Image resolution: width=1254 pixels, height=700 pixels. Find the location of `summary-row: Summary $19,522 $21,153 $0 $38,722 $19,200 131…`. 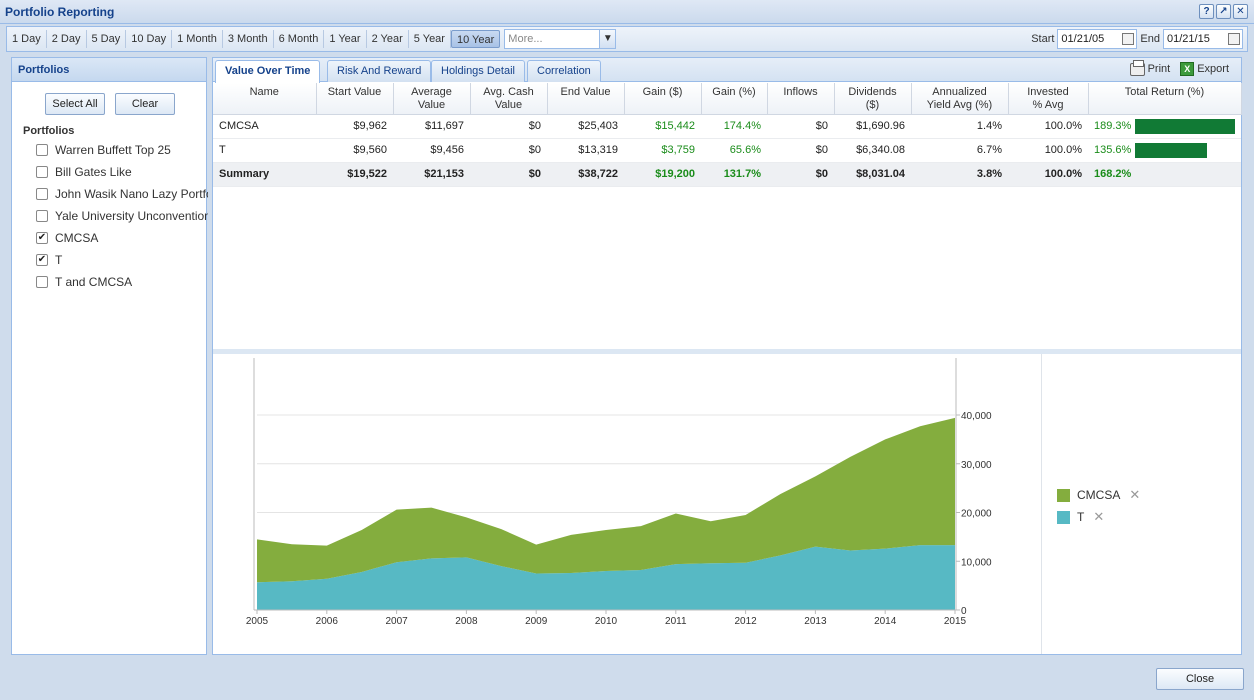

summary-row: Summary $19,522 $21,153 $0 $38,722 $19,200 131… is located at coordinates (727, 174).